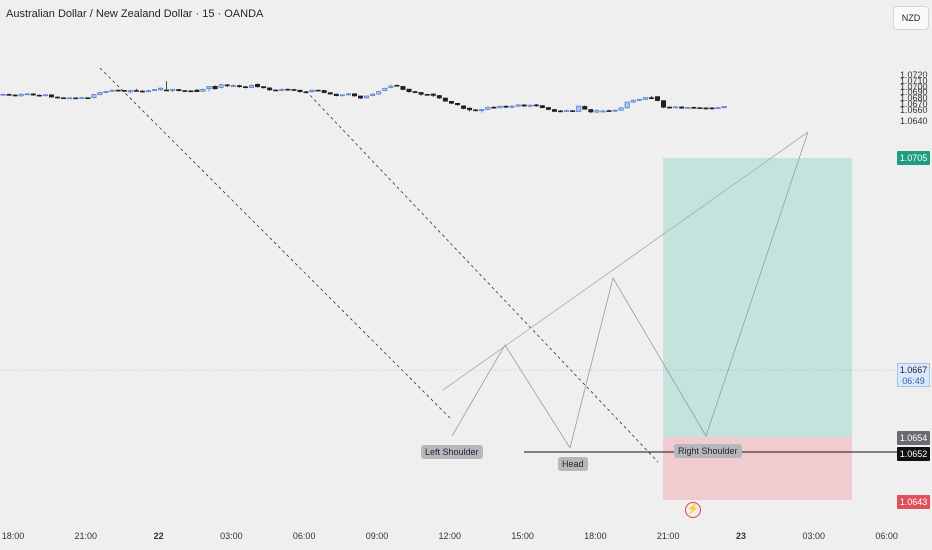  Describe the element at coordinates (913, 502) in the screenshot. I see `stop-price-tag: 1.0643` at that location.